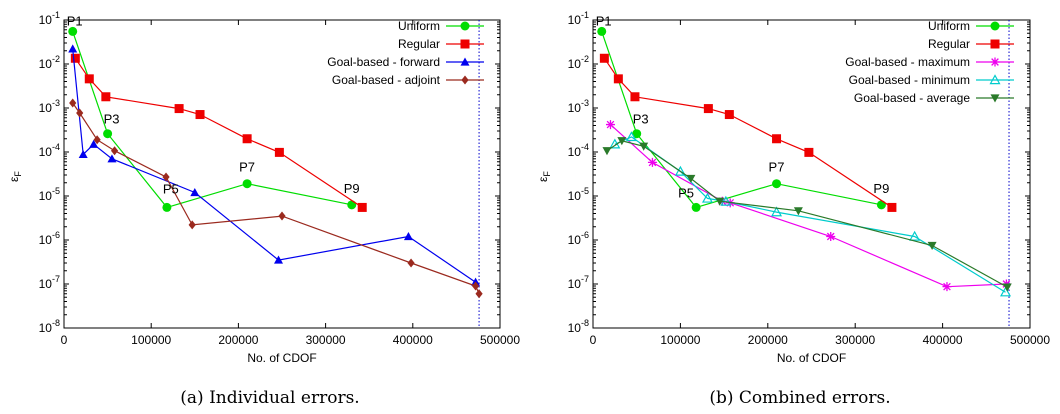 This screenshot has width=1060, height=414. I want to click on y-tick-label: 10⁻⁷, so click(578, 282).